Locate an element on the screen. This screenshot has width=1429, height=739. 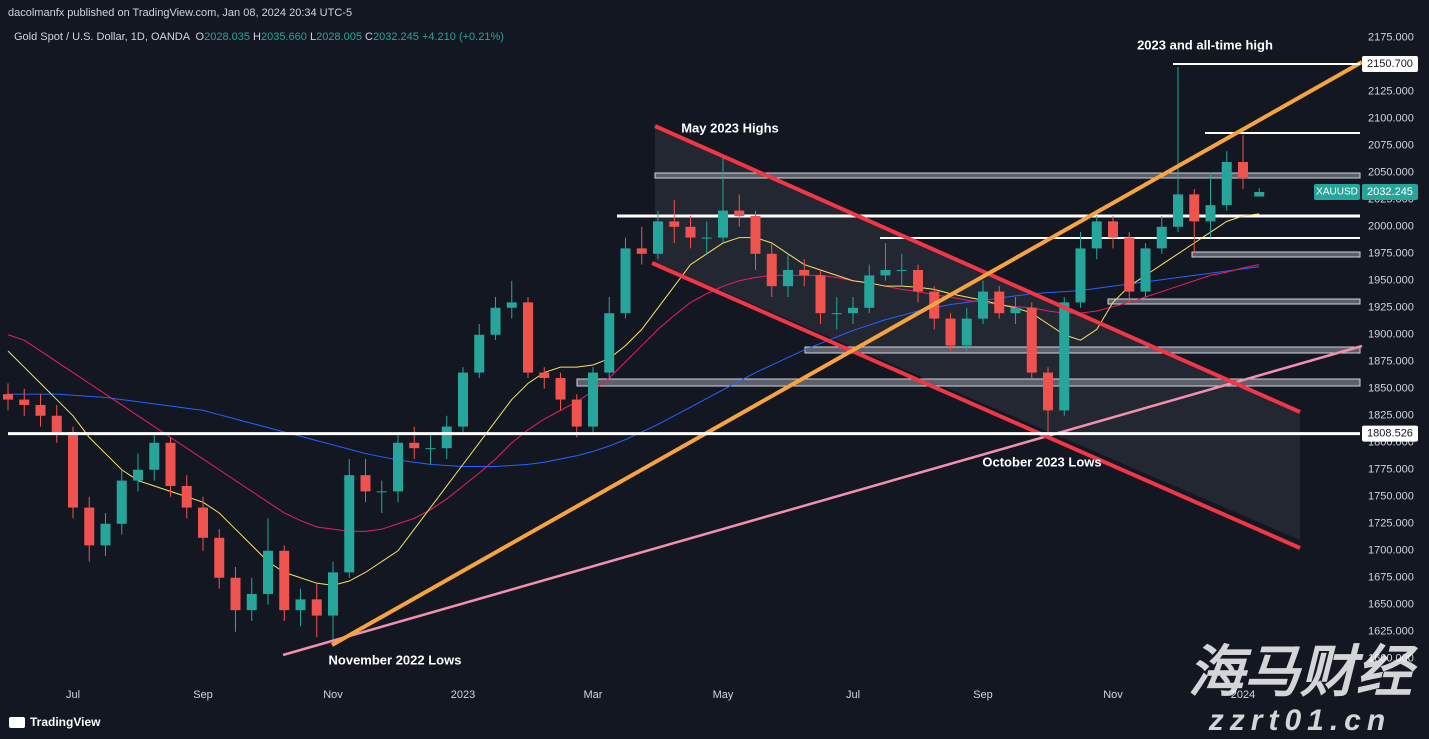
y-tick-label: 2000.000 is located at coordinates (1391, 227).